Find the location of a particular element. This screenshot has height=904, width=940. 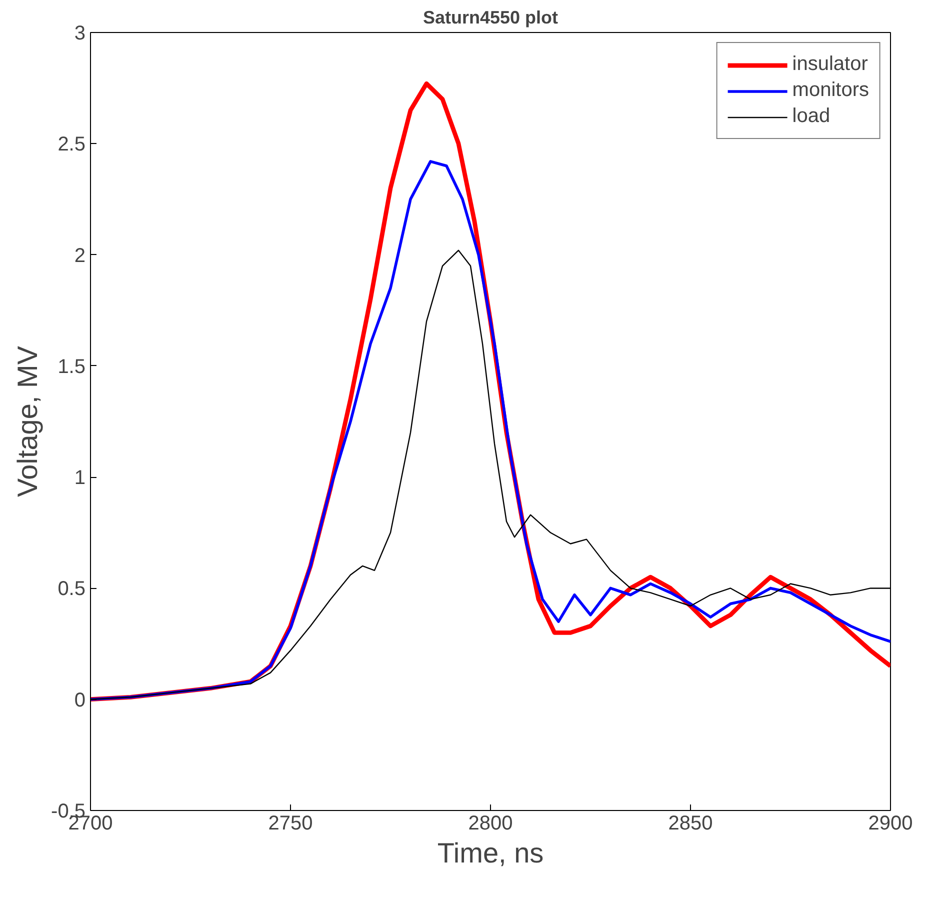

y-tick-label: 1 is located at coordinates (80, 478).